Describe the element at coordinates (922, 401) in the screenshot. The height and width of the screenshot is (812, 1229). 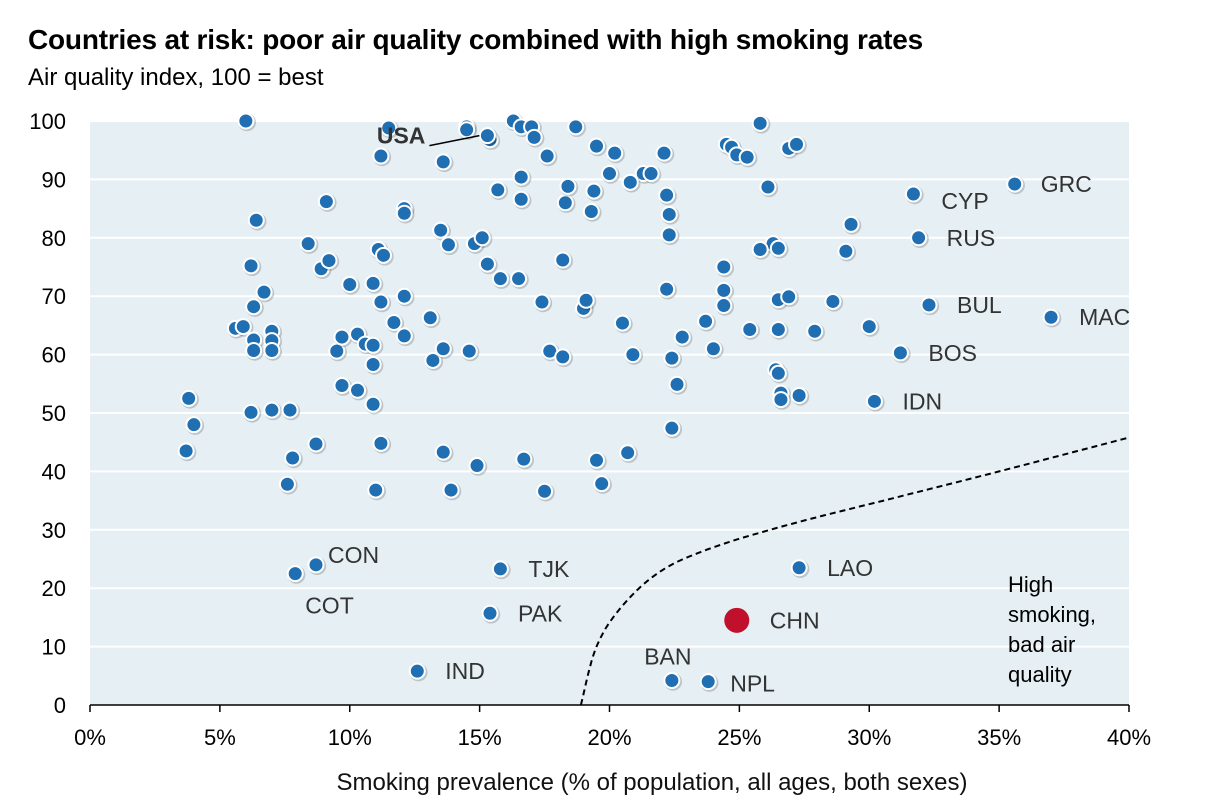
I see `point-label: IDN` at that location.